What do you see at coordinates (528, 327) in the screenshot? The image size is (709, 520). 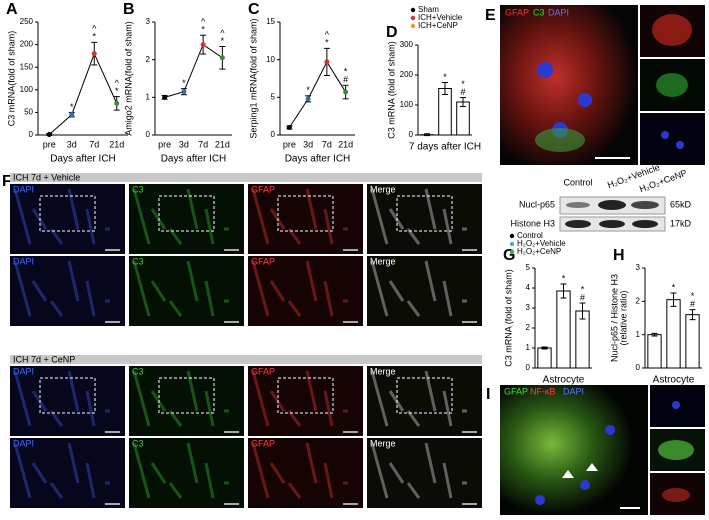 I see `y-tick-label: 2` at bounding box center [528, 327].